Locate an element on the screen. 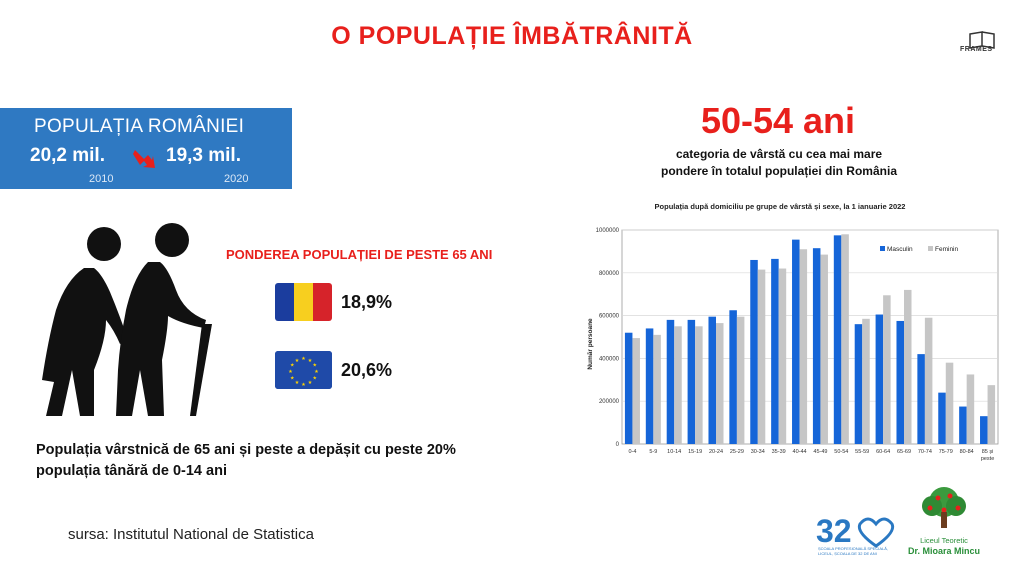  share-65-title: PONDEREA POPULAȚIEI DE PESTE 65 ANI is located at coordinates (359, 254).